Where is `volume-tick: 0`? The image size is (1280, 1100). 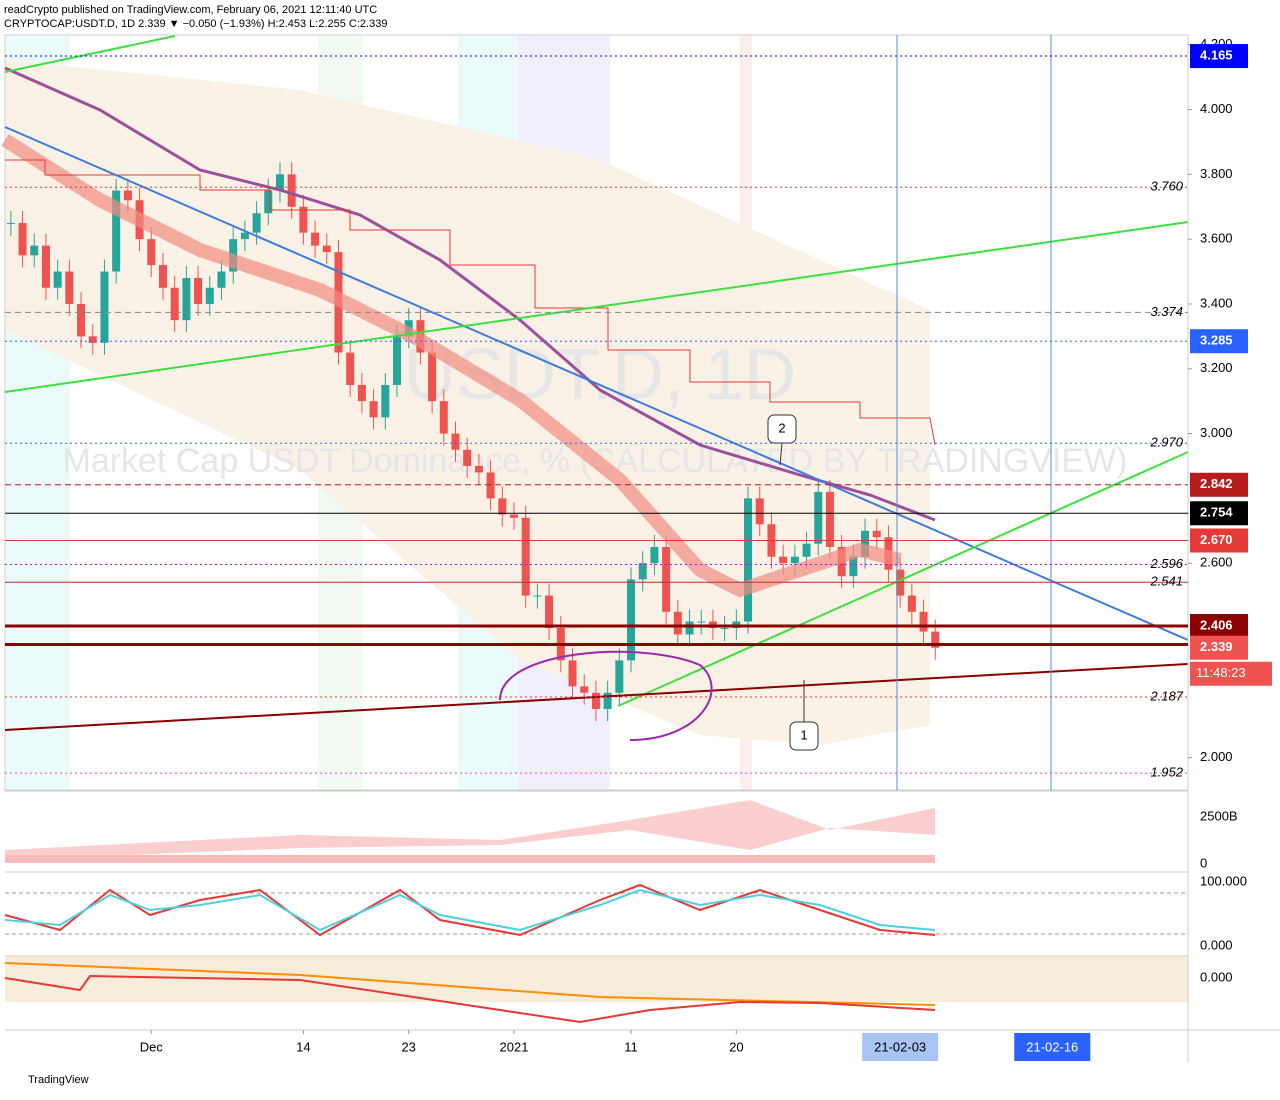
volume-tick: 0 is located at coordinates (1203, 862).